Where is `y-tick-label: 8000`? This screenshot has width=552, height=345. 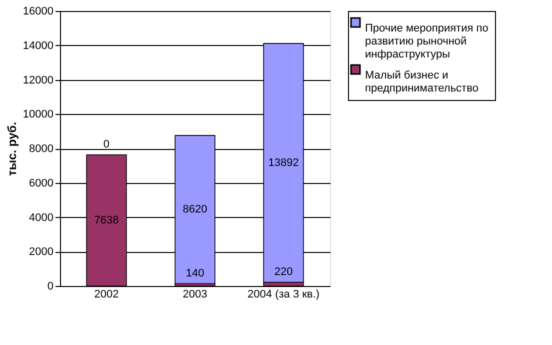
y-tick-label: 8000 is located at coordinates (41, 149).